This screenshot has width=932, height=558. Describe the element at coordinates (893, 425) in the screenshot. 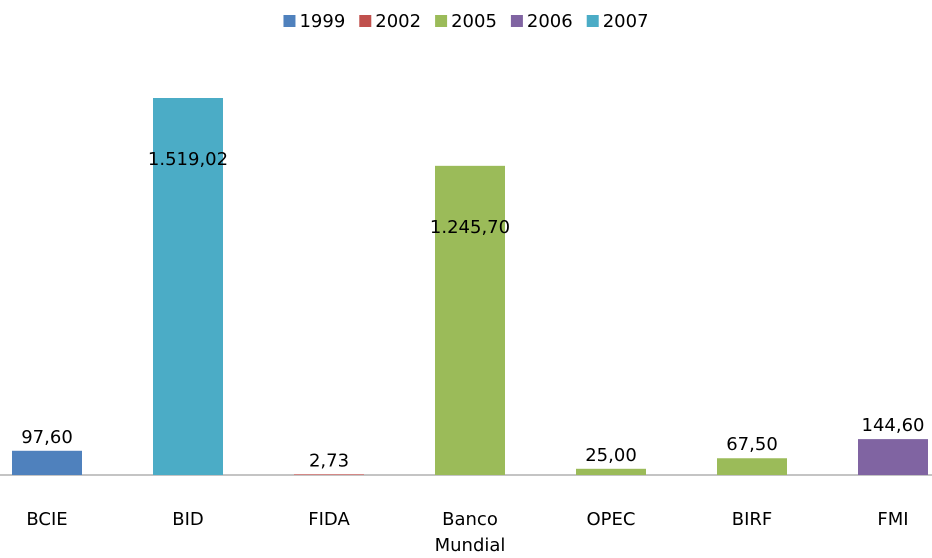

I see `data-label: 144,60` at that location.